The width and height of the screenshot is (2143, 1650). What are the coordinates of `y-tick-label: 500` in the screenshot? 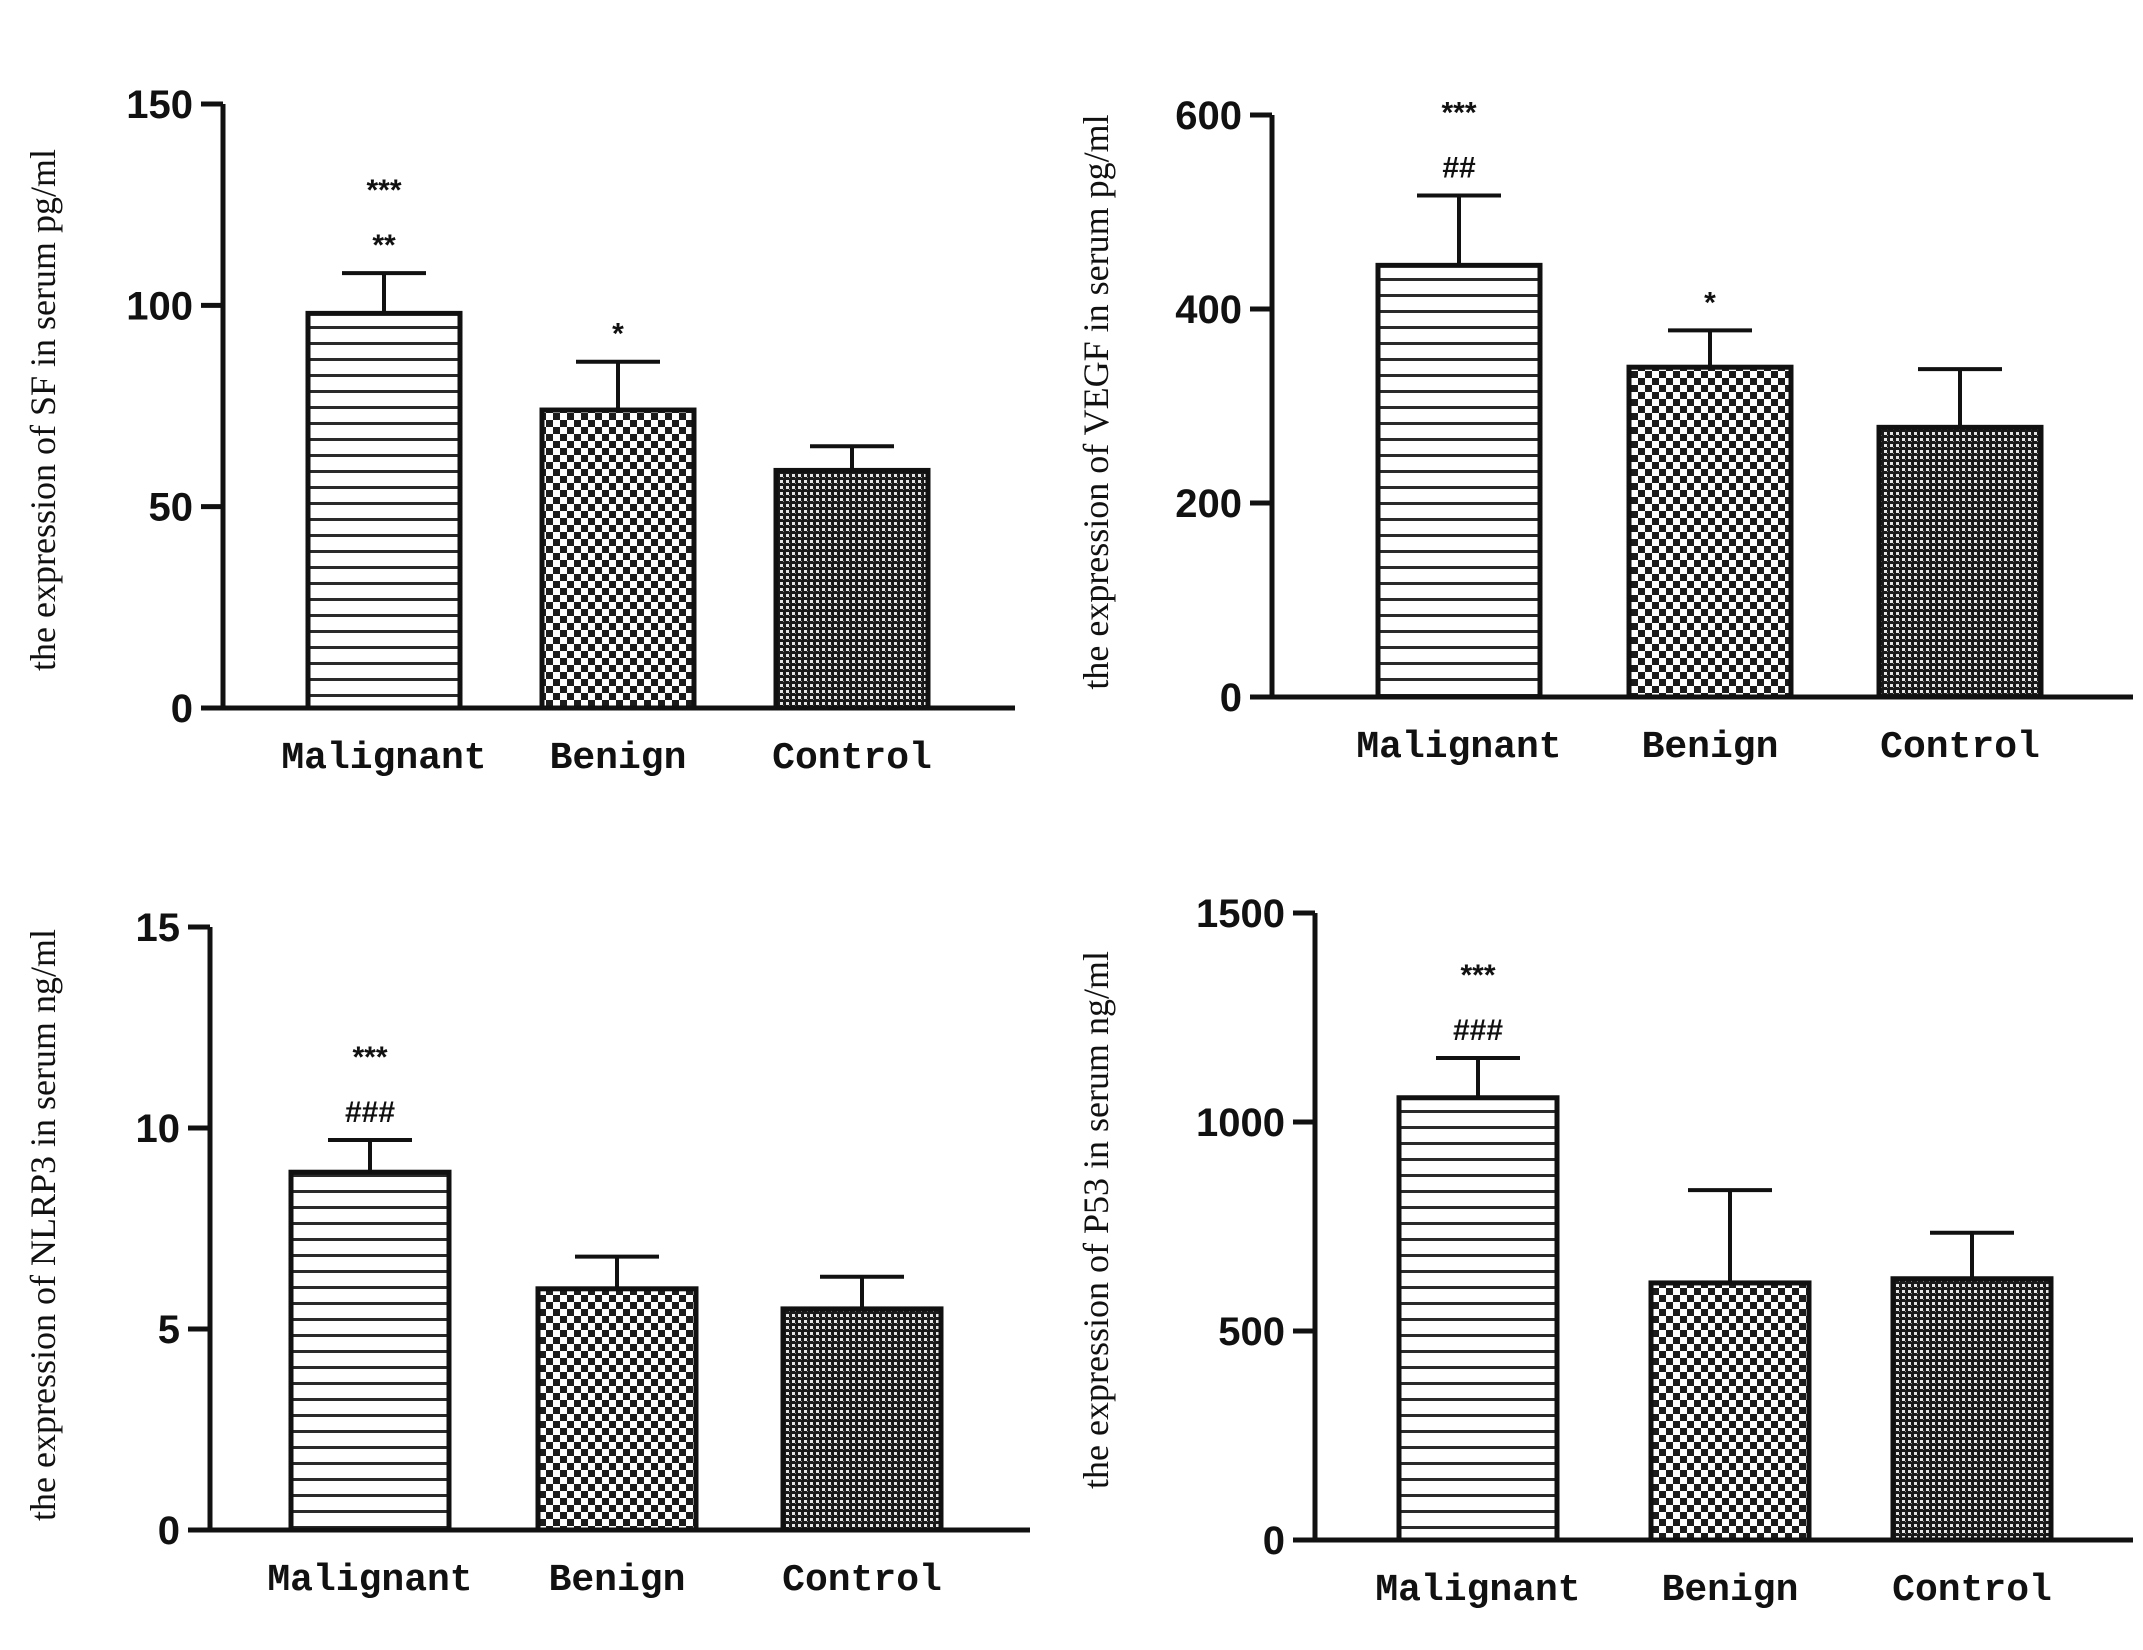 It's located at (1251, 1332).